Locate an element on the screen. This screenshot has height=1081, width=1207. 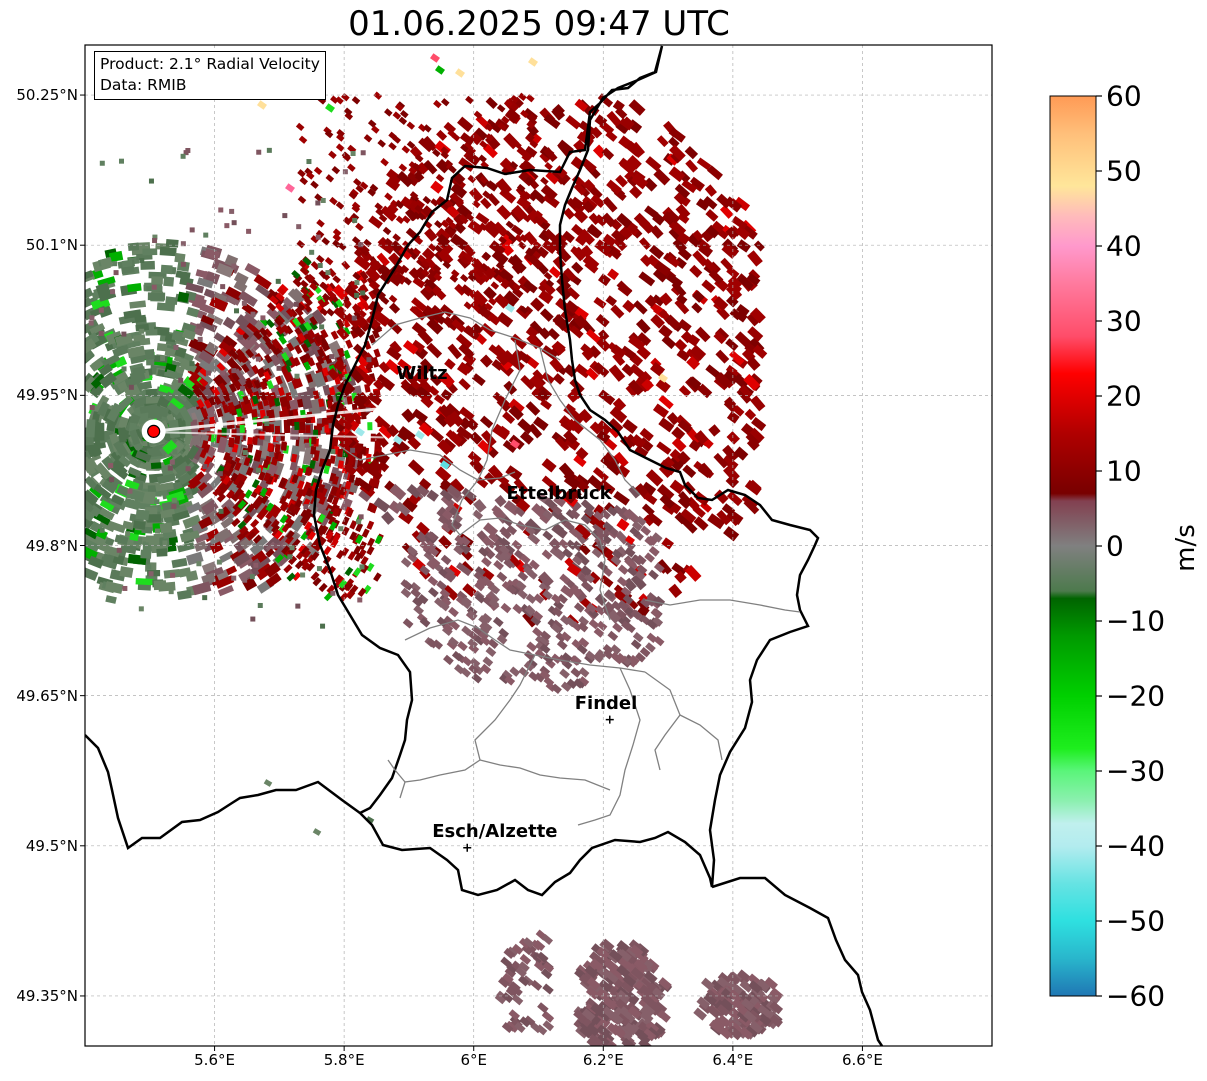
data-source-label: Data: RMIB is located at coordinates (143, 85).